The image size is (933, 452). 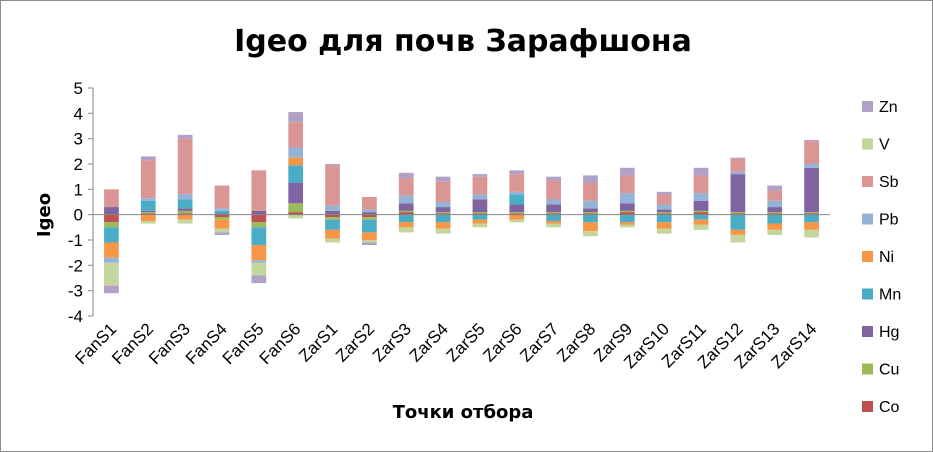 I want to click on bar-segment-sb-zars12, so click(x=738, y=165).